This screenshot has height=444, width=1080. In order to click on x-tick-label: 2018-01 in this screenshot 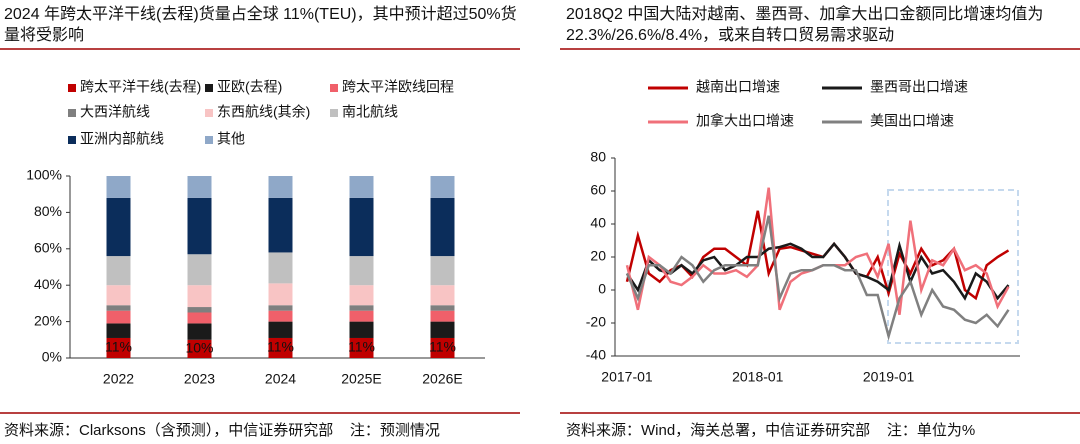, I will do `click(758, 377)`.